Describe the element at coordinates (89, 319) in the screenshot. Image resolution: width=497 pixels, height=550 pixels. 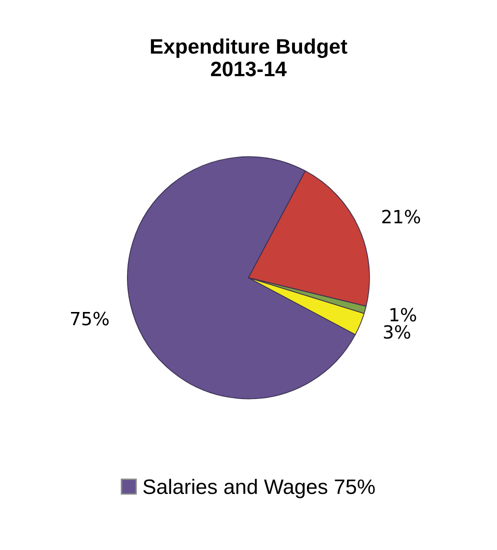
I see `data-label: 75%` at that location.